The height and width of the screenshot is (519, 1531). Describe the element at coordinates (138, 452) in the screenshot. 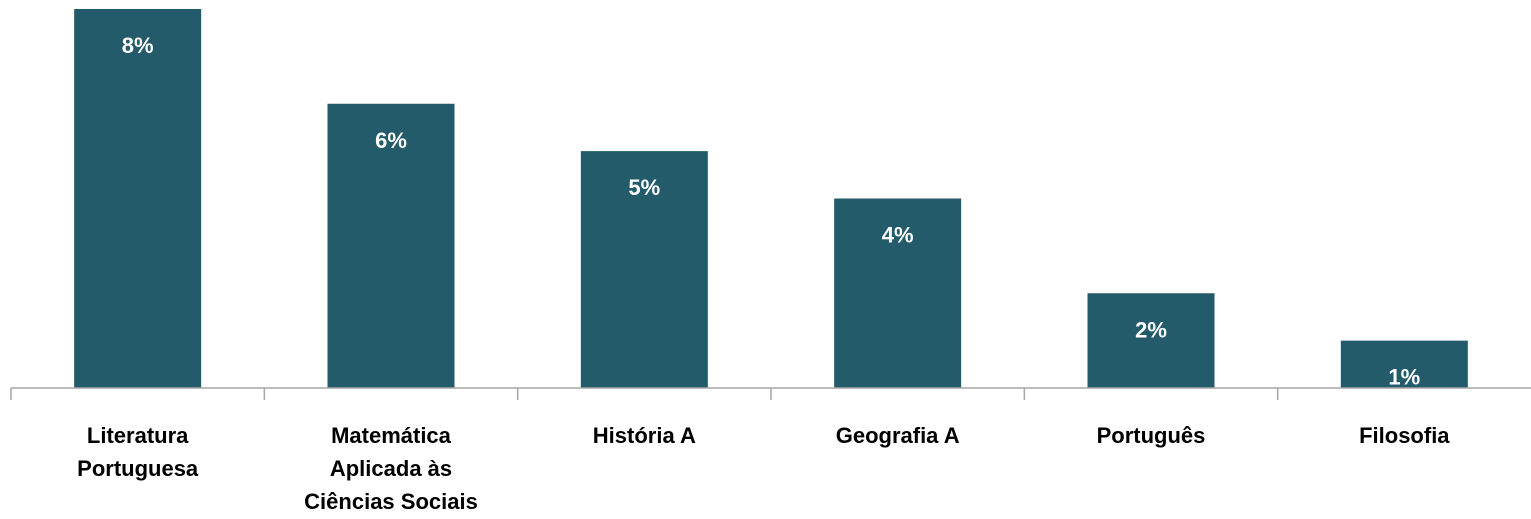

I see `x-tick-label-1: Literatura Portuguesa` at that location.